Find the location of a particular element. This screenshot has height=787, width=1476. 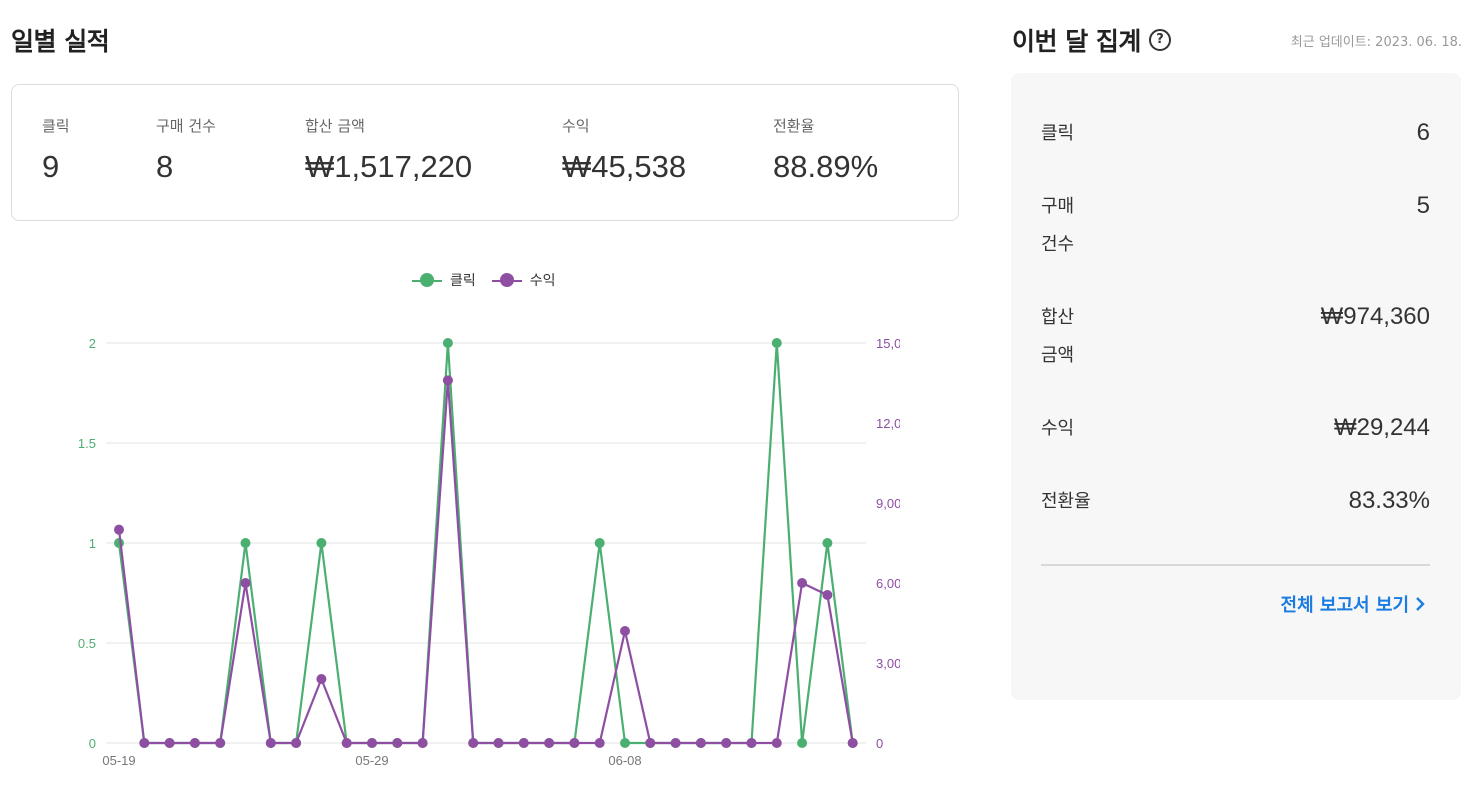

monthly-summary-header: 이번 달 집계 ? 최근 업데이트: 2023. 06. 18. is located at coordinates (1237, 42).